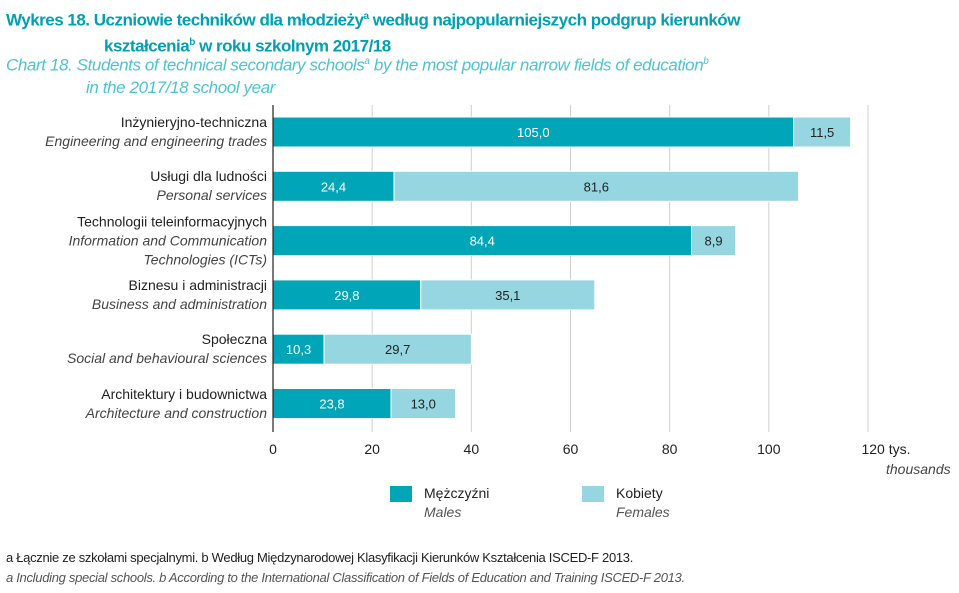 This screenshot has width=959, height=593. I want to click on data-label: 24,4, so click(333, 186).